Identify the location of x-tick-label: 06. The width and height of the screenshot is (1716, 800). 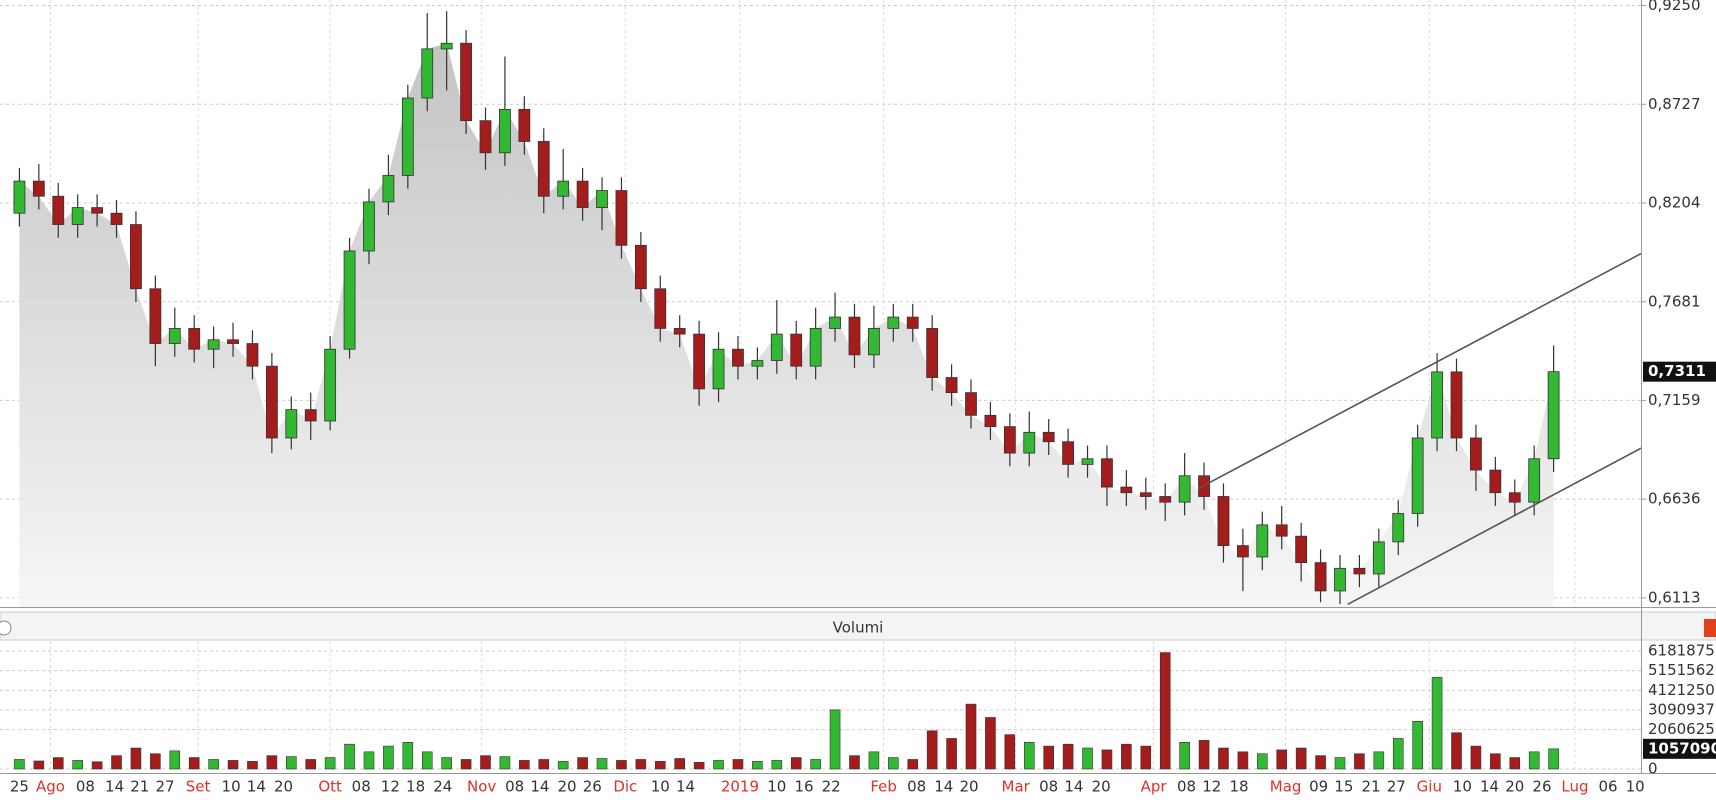
(1607, 787).